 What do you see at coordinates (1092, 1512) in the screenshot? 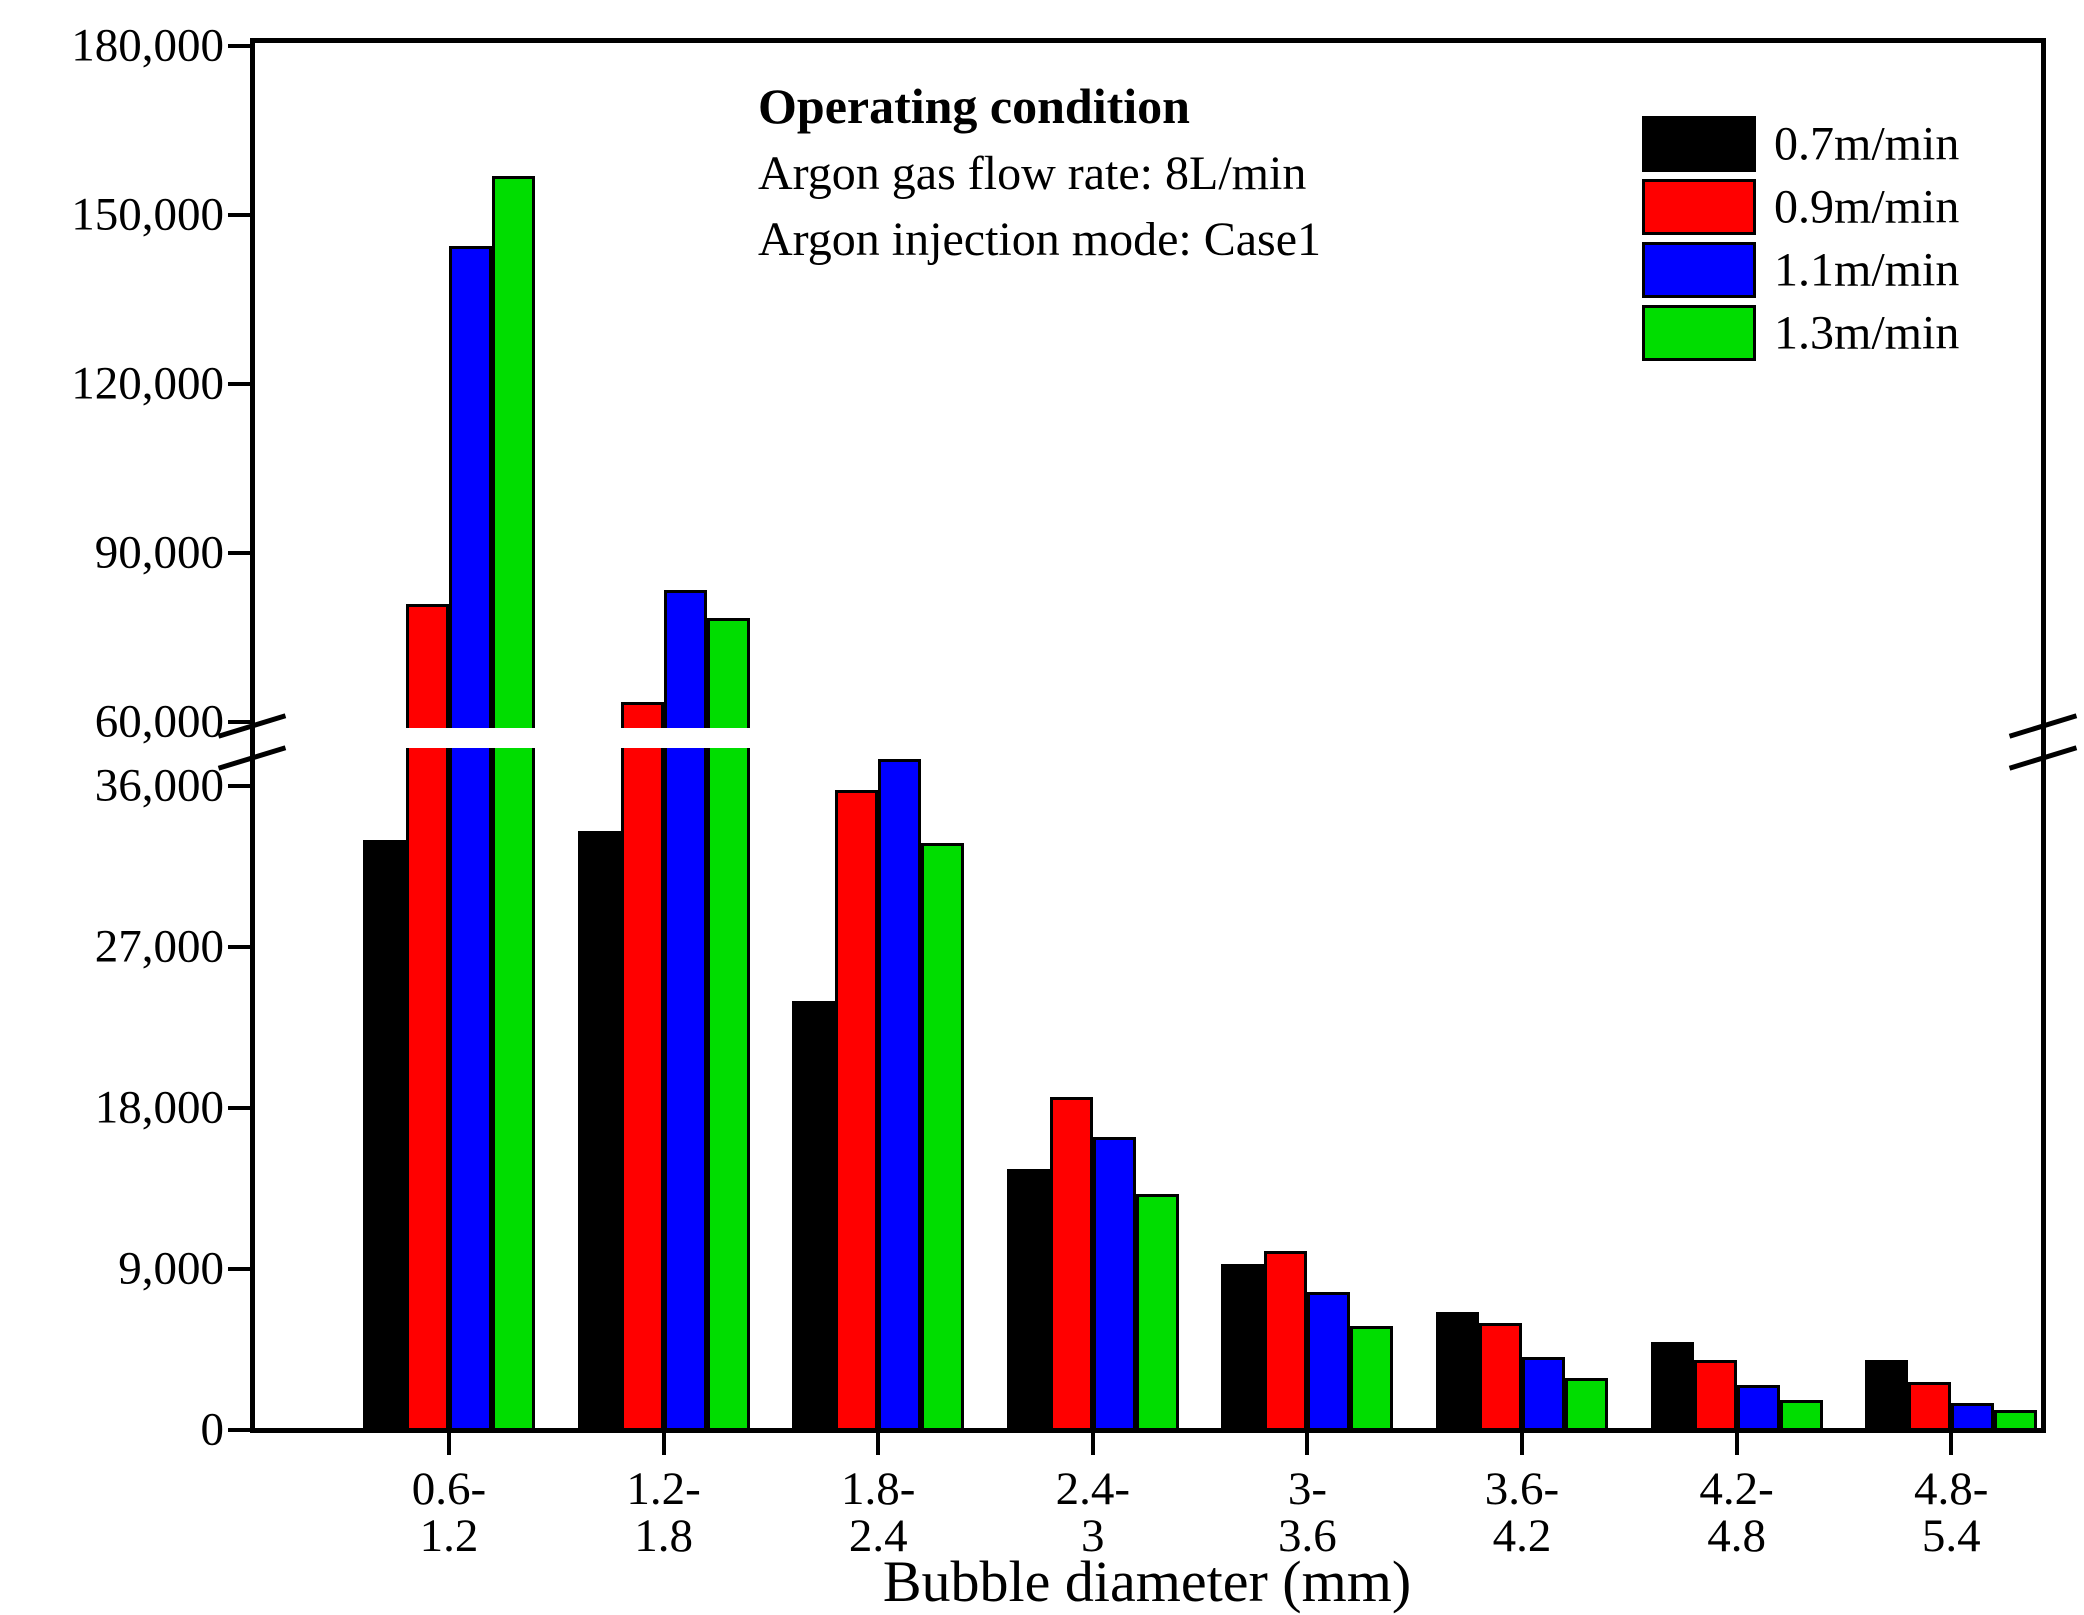
I see `x-tick-label: 2.4-3` at bounding box center [1092, 1512].